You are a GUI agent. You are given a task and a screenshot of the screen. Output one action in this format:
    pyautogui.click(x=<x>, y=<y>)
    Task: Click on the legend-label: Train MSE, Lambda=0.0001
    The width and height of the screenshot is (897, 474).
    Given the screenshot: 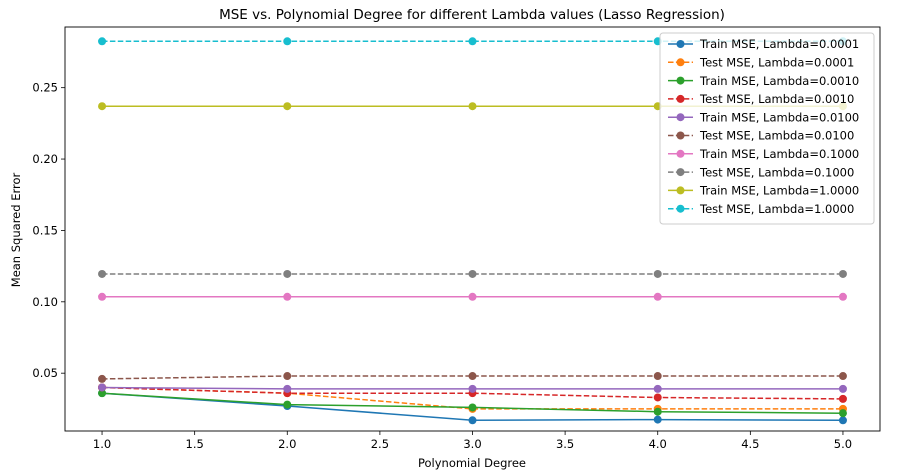 What is the action you would take?
    pyautogui.click(x=779, y=44)
    